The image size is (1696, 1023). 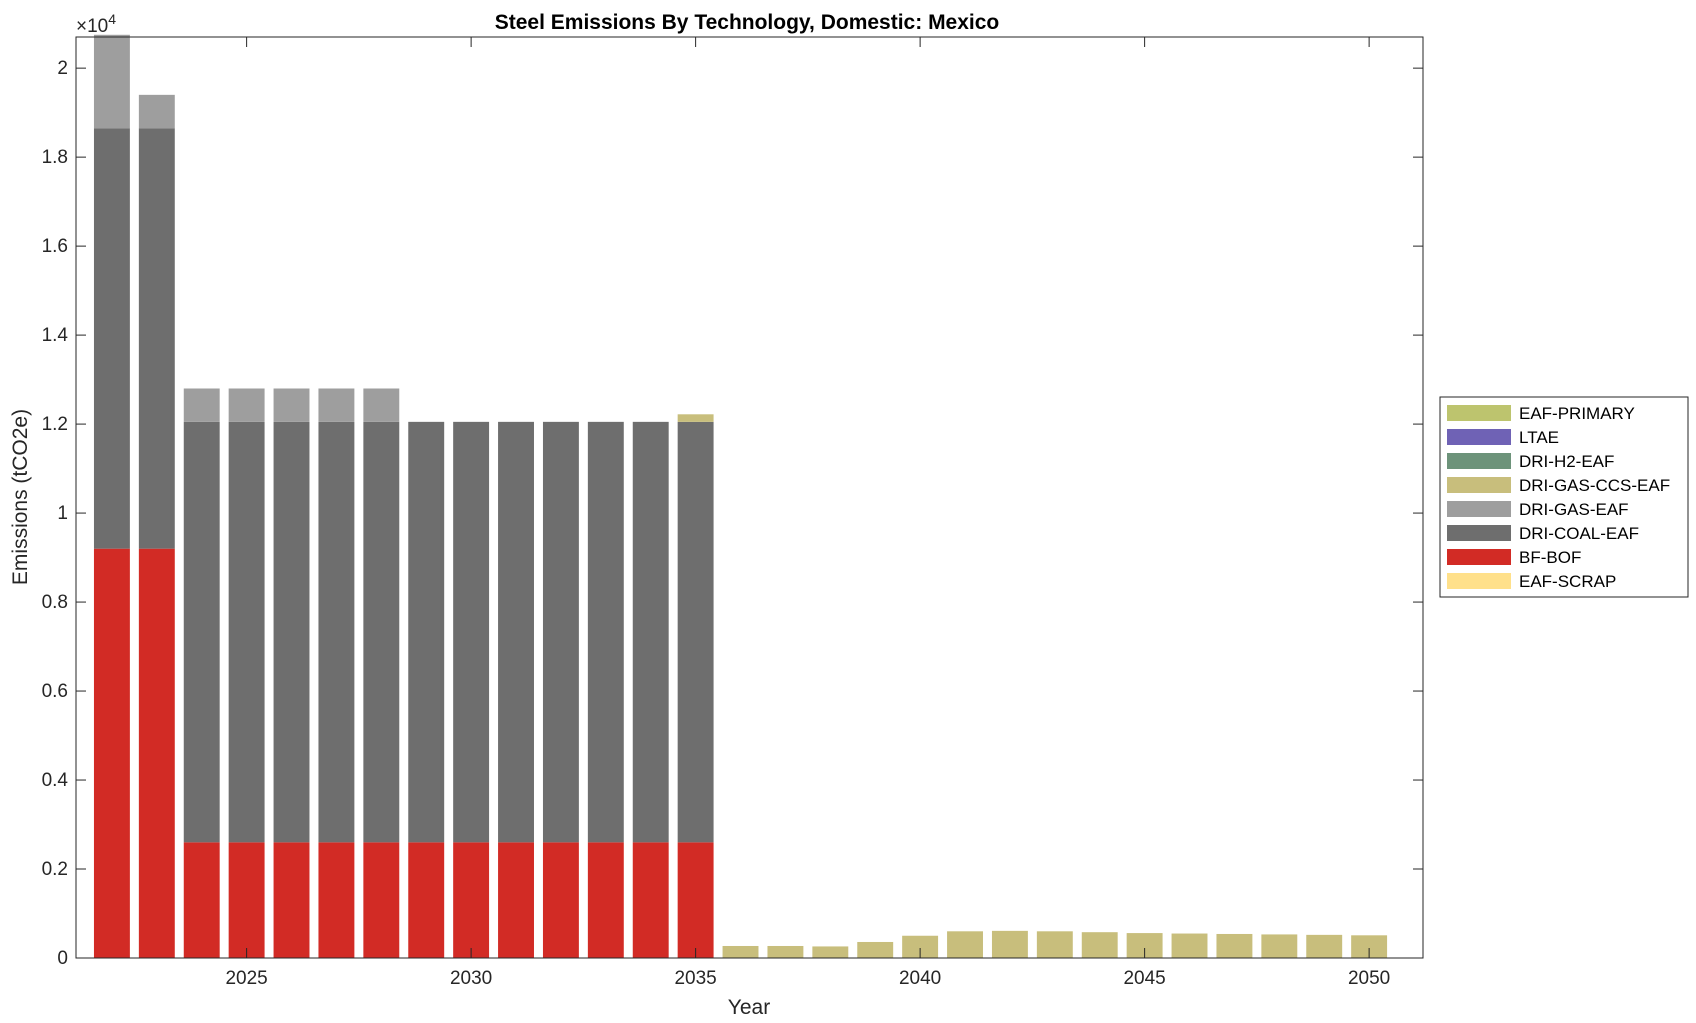 I want to click on y-tick-label: 1.8, so click(x=55, y=157).